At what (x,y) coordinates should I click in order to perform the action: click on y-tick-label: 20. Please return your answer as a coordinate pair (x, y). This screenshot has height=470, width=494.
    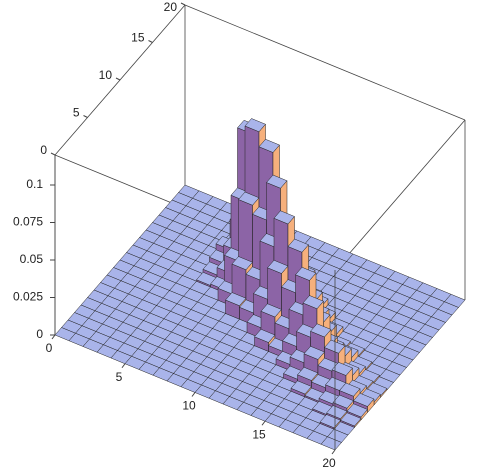
    Looking at the image, I should click on (171, 7).